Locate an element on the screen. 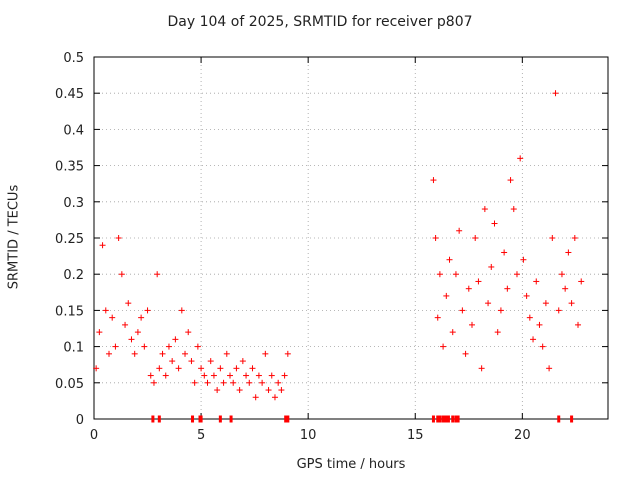 Image resolution: width=640 pixels, height=480 pixels. x-tick-label: 5 is located at coordinates (201, 435).